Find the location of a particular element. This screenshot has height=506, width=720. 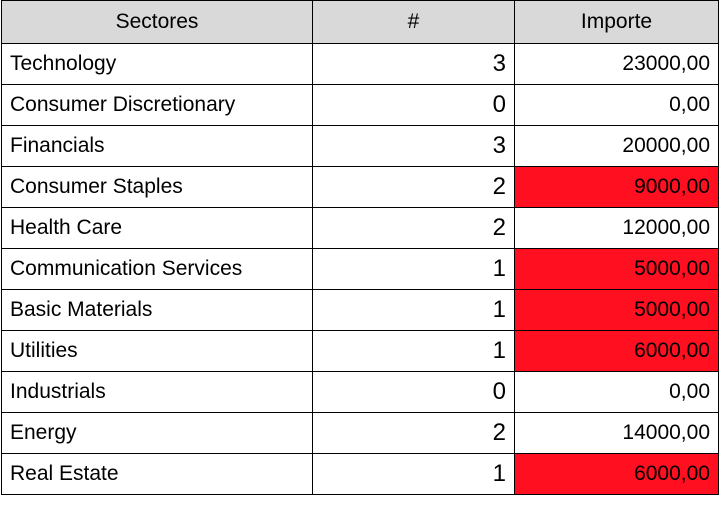

table-row: Health Care 2 12000,00 is located at coordinates (360, 228).